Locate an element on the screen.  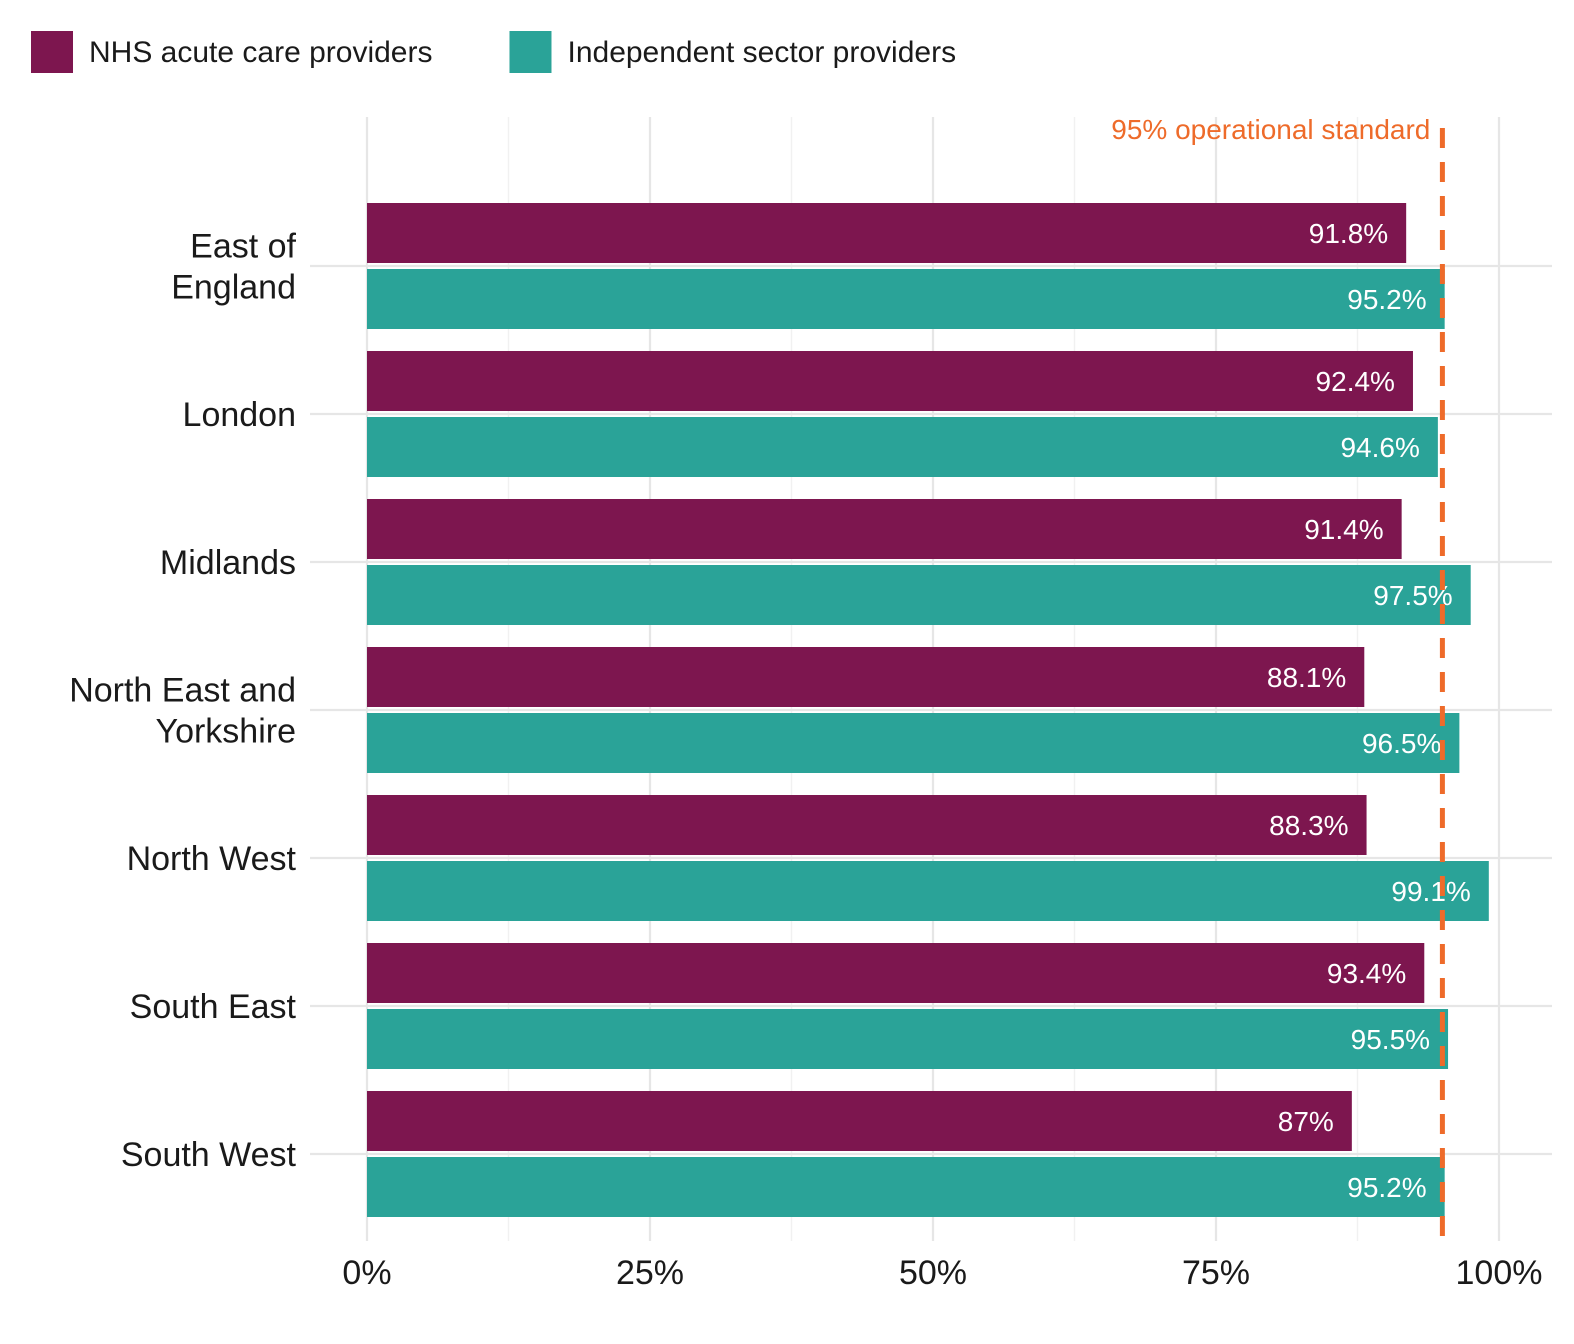
bar-value-label: 95.5% is located at coordinates (1390, 1039).